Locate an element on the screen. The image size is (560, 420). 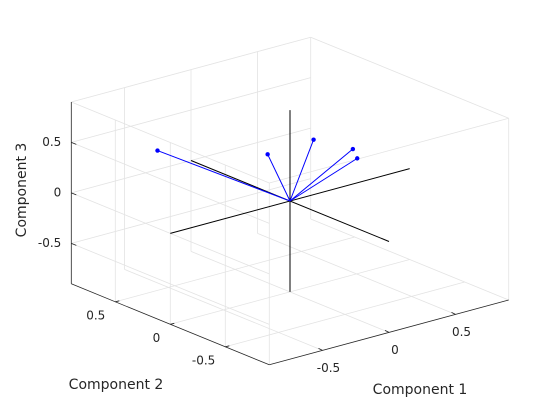
y-axis-label: Component 2 is located at coordinates (116, 385).